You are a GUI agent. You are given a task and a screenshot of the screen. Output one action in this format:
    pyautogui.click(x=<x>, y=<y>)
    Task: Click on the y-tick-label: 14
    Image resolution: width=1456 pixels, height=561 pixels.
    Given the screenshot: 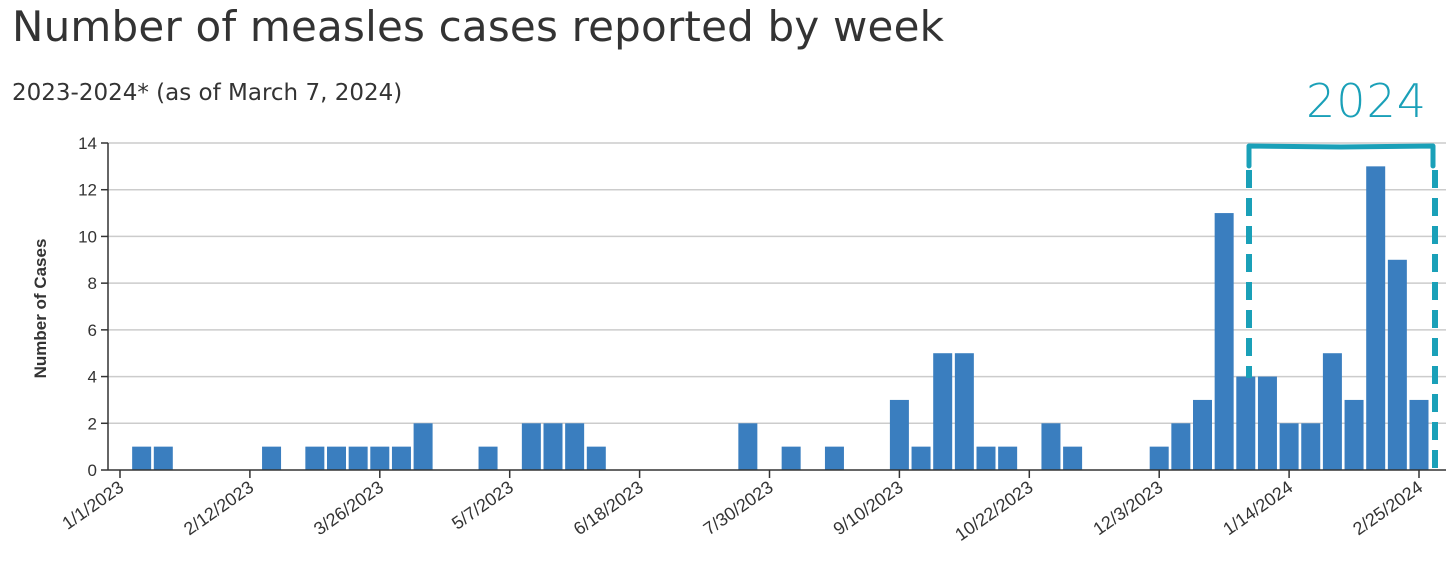 What is the action you would take?
    pyautogui.click(x=87, y=143)
    